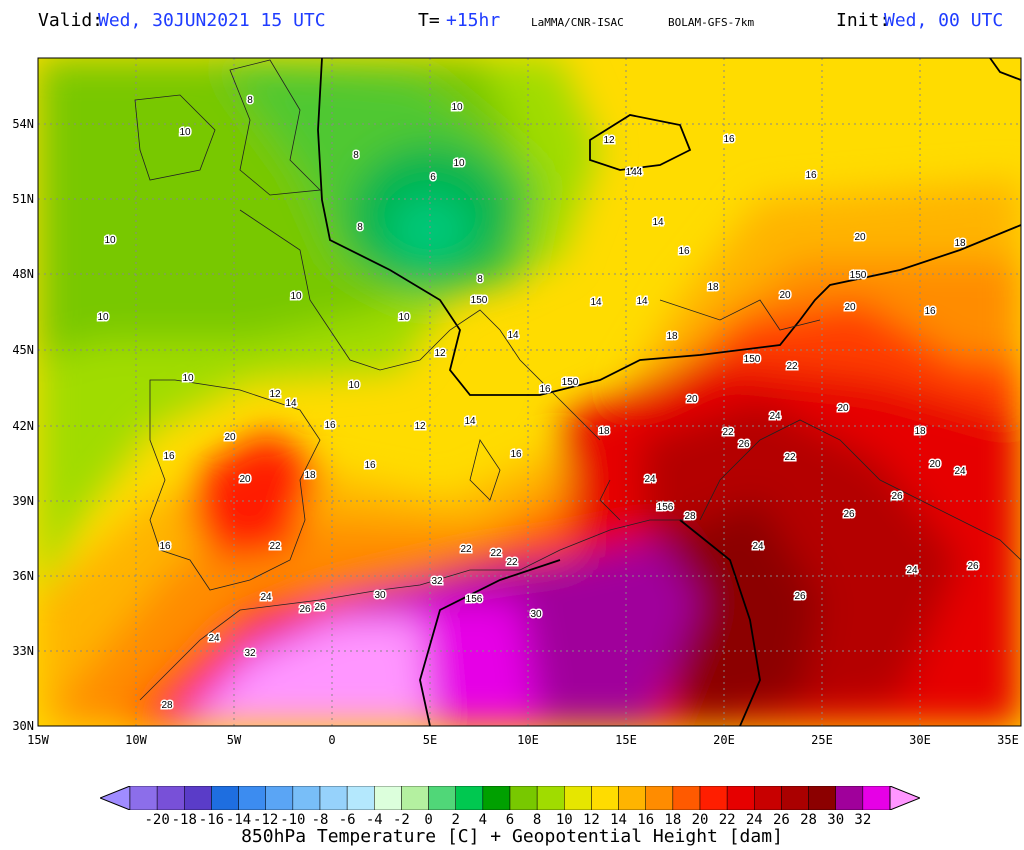  I want to click on lat-label: 54N, so click(23, 124).